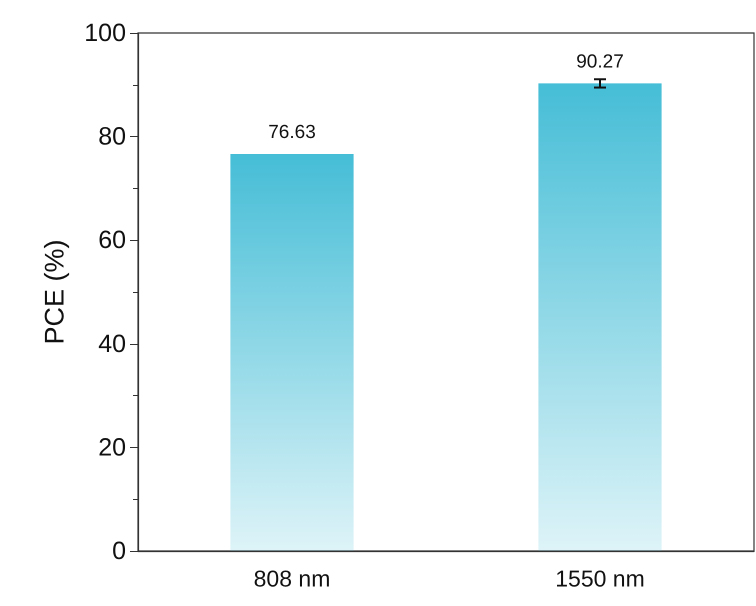 The width and height of the screenshot is (756, 606). What do you see at coordinates (292, 579) in the screenshot?
I see `x-tick-label: 808 nm` at bounding box center [292, 579].